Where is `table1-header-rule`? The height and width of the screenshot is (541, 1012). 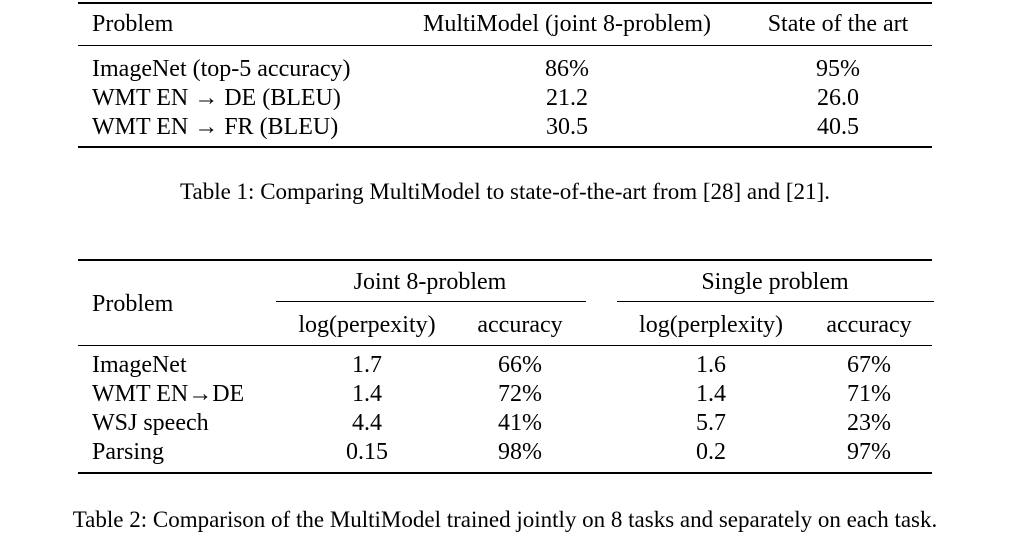 table1-header-rule is located at coordinates (505, 45).